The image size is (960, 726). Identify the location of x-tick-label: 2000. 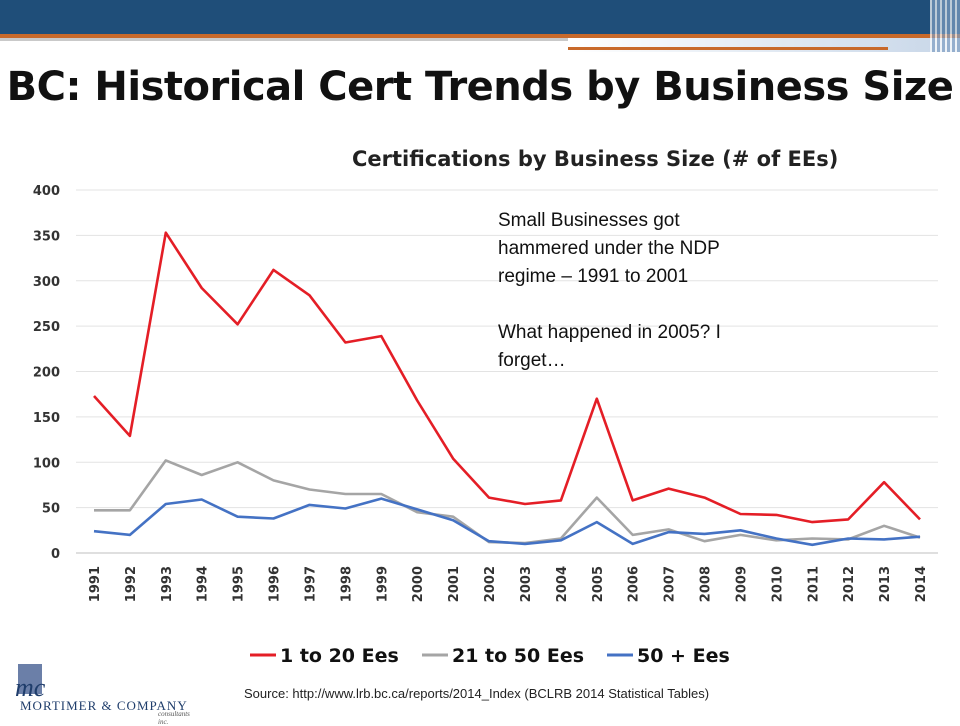
(418, 584).